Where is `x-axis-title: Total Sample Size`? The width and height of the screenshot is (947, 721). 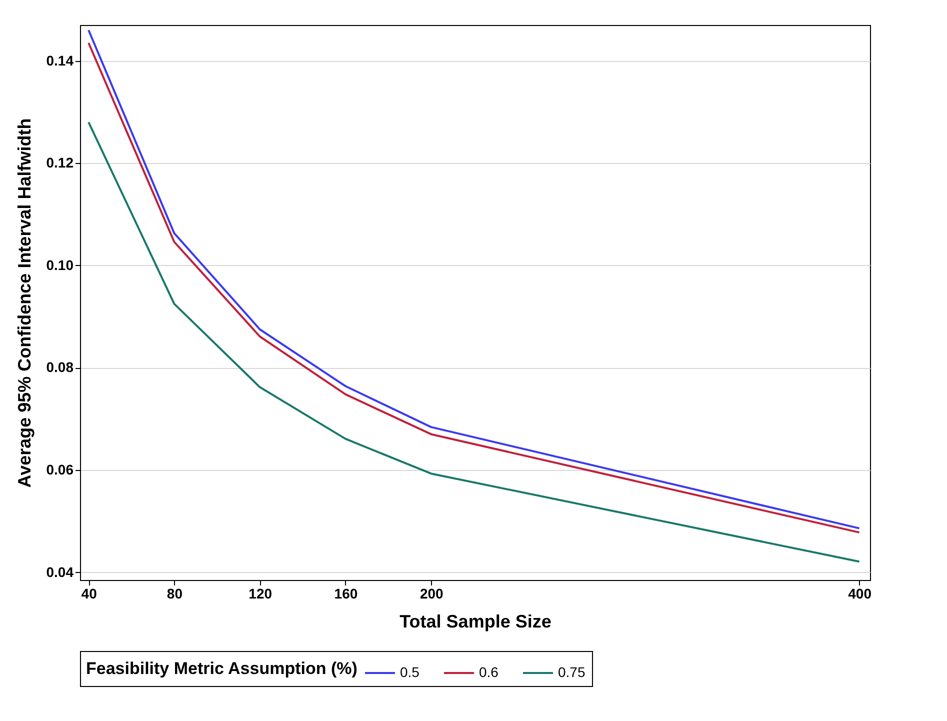
x-axis-title: Total Sample Size is located at coordinates (476, 622).